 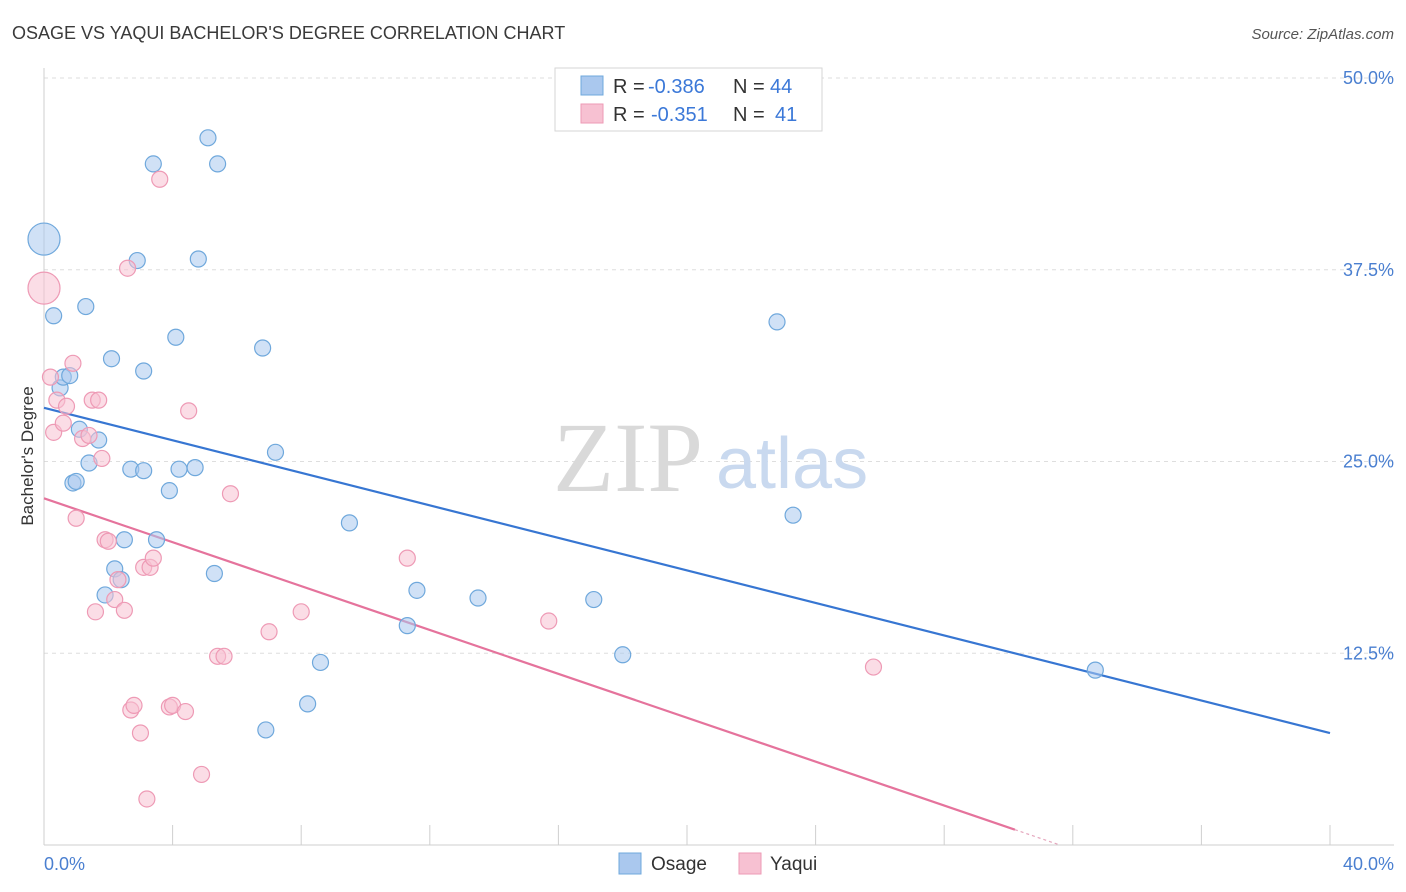 What do you see at coordinates (628, 457) in the screenshot?
I see `watermark-zip: ZIP` at bounding box center [628, 457].